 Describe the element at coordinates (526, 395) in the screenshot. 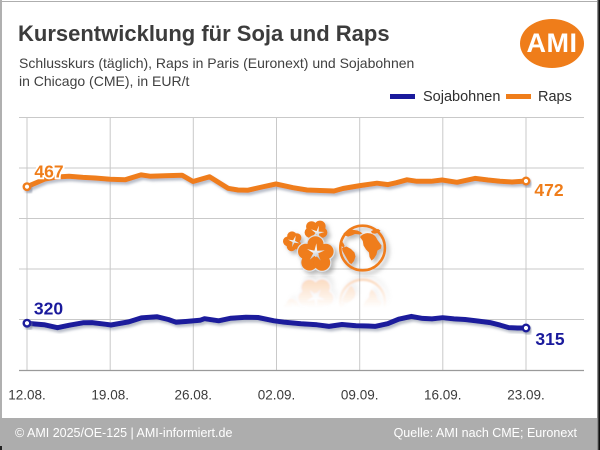

I see `svg-text: 23.09.` at that location.